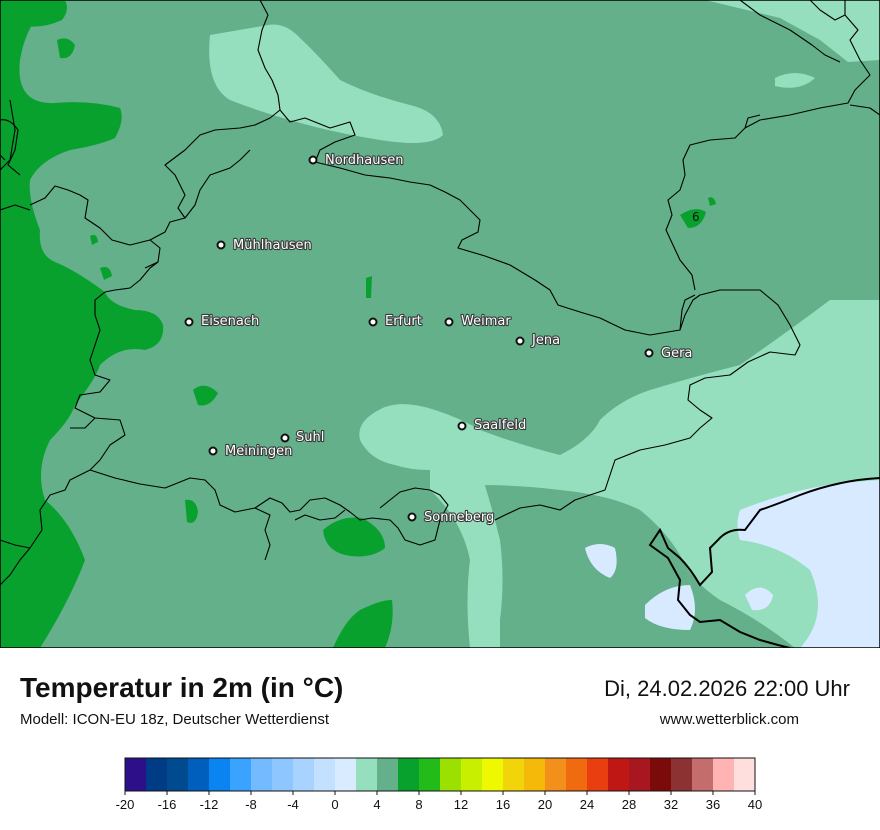 Image resolution: width=880 pixels, height=830 pixels. I want to click on city-label: Sonneberg, so click(459, 517).